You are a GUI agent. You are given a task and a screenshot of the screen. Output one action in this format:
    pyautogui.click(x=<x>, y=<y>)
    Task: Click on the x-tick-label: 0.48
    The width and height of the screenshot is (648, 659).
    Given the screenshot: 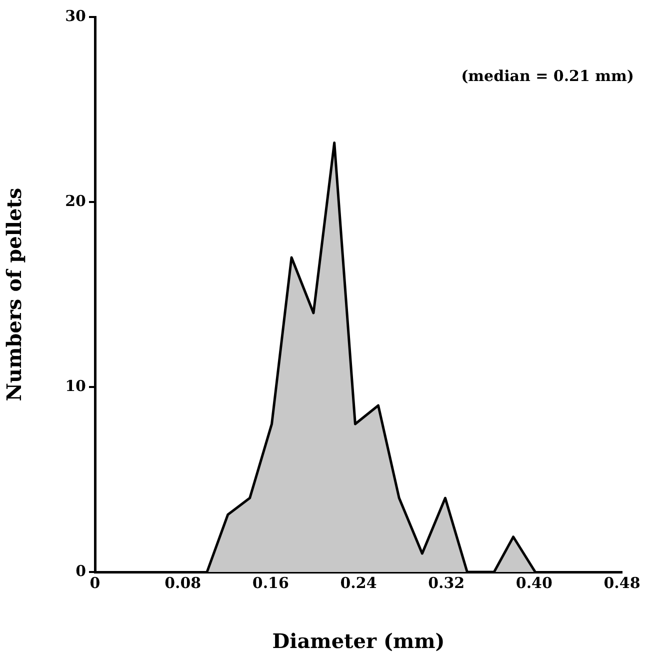 What is the action you would take?
    pyautogui.click(x=622, y=583)
    